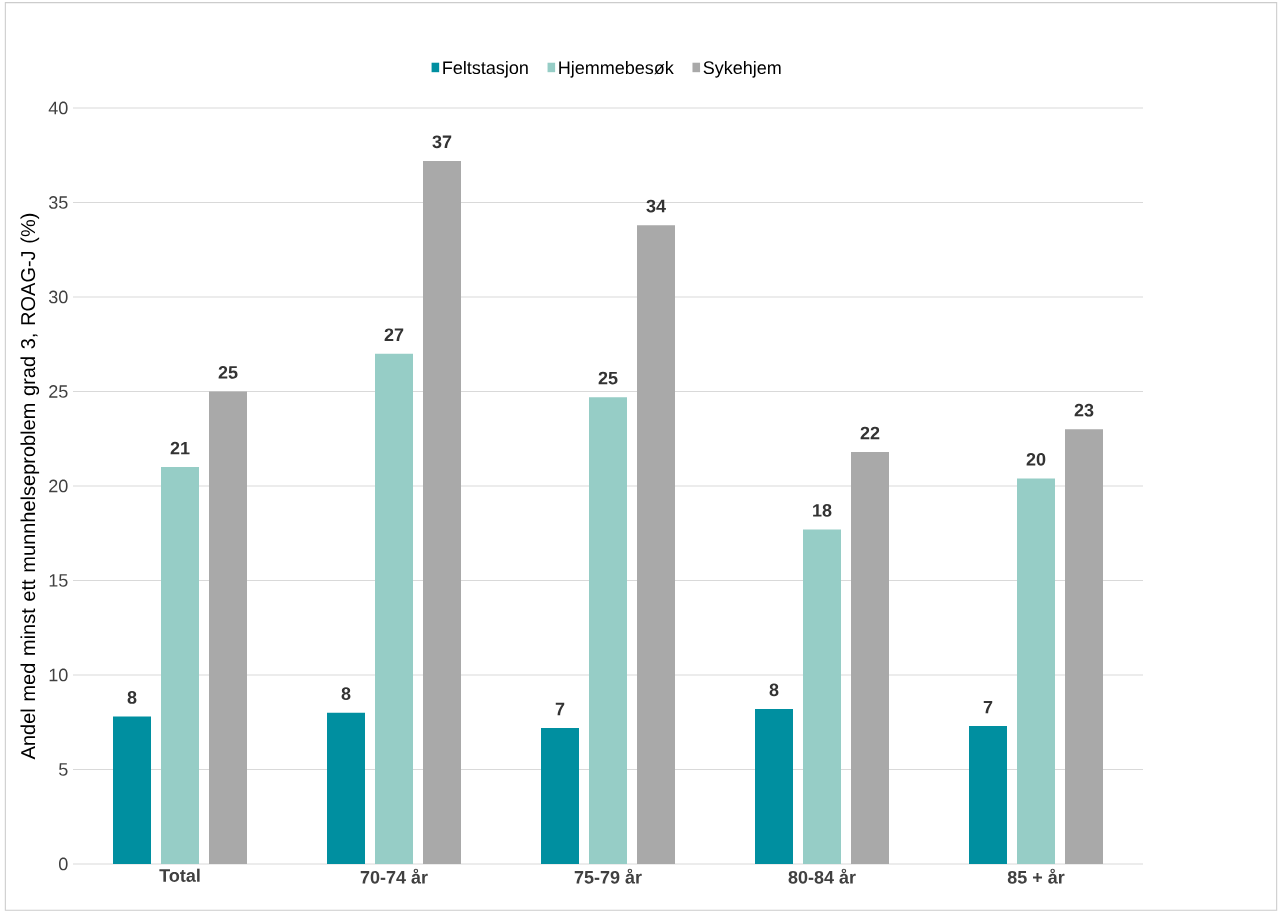  Describe the element at coordinates (822, 510) in the screenshot. I see `data-label: 18` at that location.